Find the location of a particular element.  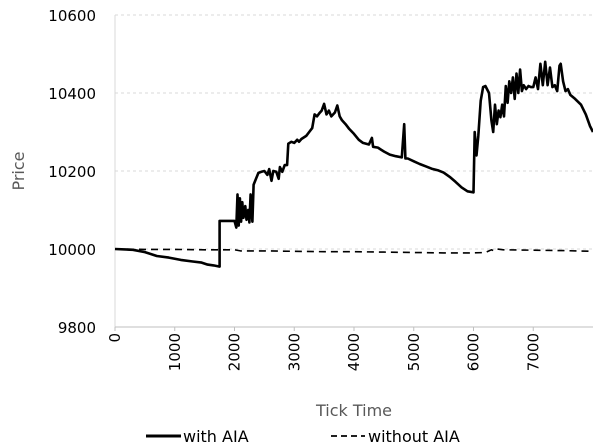

y-tick-label: 10600 is located at coordinates (72, 16).